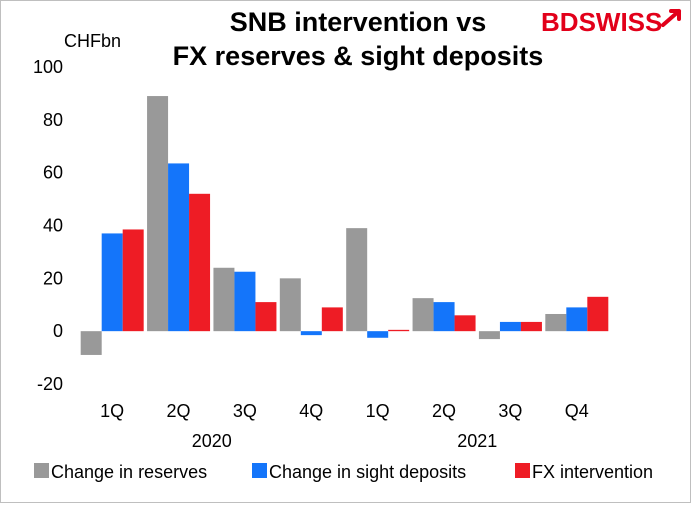  What do you see at coordinates (358, 22) in the screenshot?
I see `chart-title-line1: SNB intervention vs` at bounding box center [358, 22].